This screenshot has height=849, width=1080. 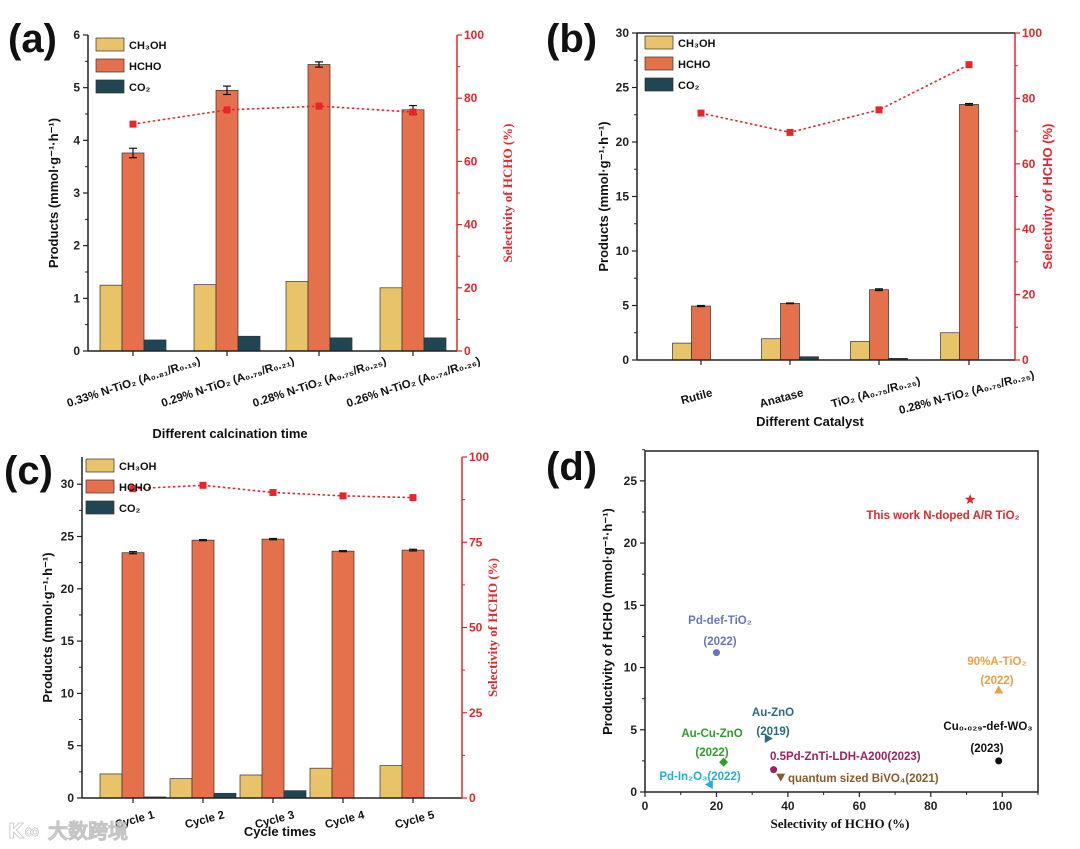 I want to click on y-tick-label: 30, so click(x=623, y=33).